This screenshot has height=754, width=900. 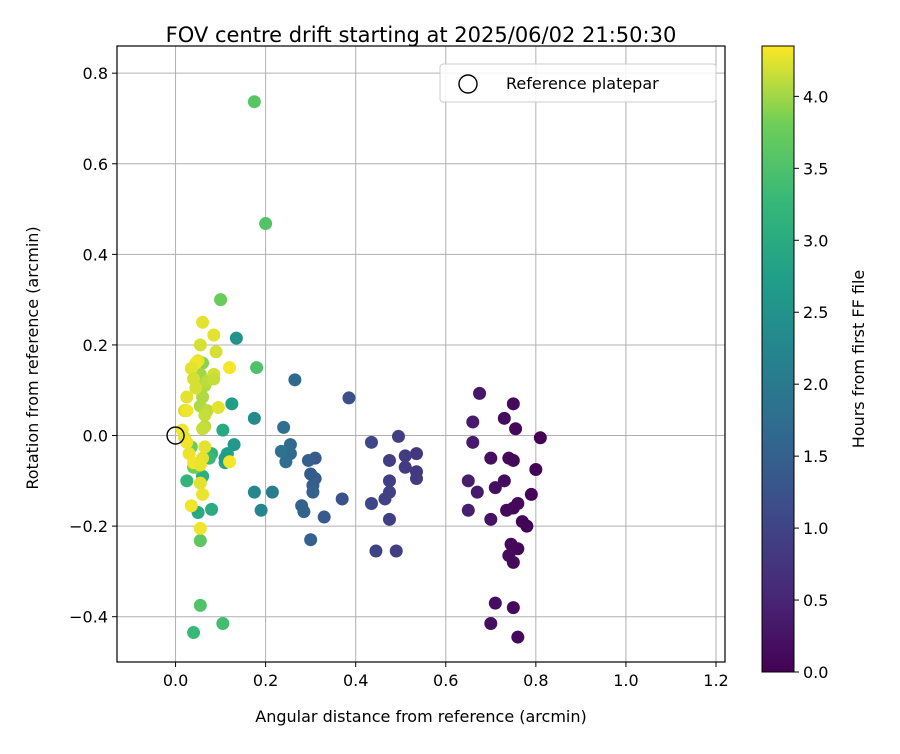 I want to click on legend-marker-icon, so click(x=468, y=84).